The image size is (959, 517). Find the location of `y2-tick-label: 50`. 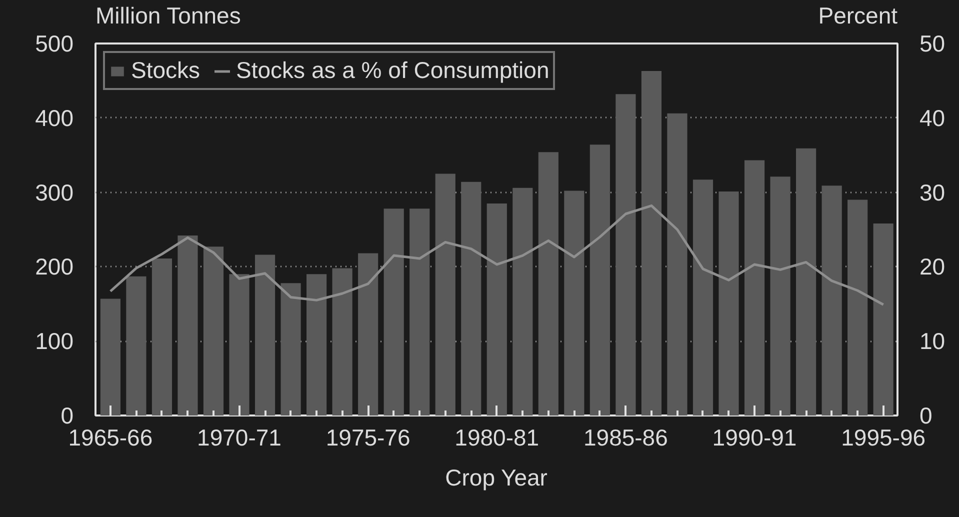

y2-tick-label: 50 is located at coordinates (933, 43).